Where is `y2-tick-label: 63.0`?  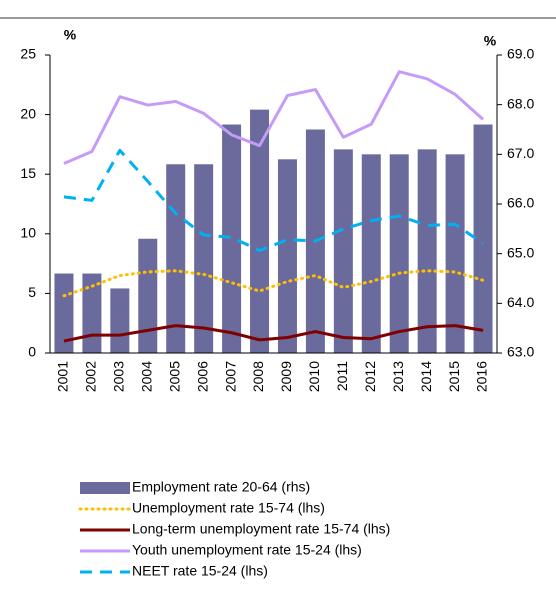
y2-tick-label: 63.0 is located at coordinates (520, 352).